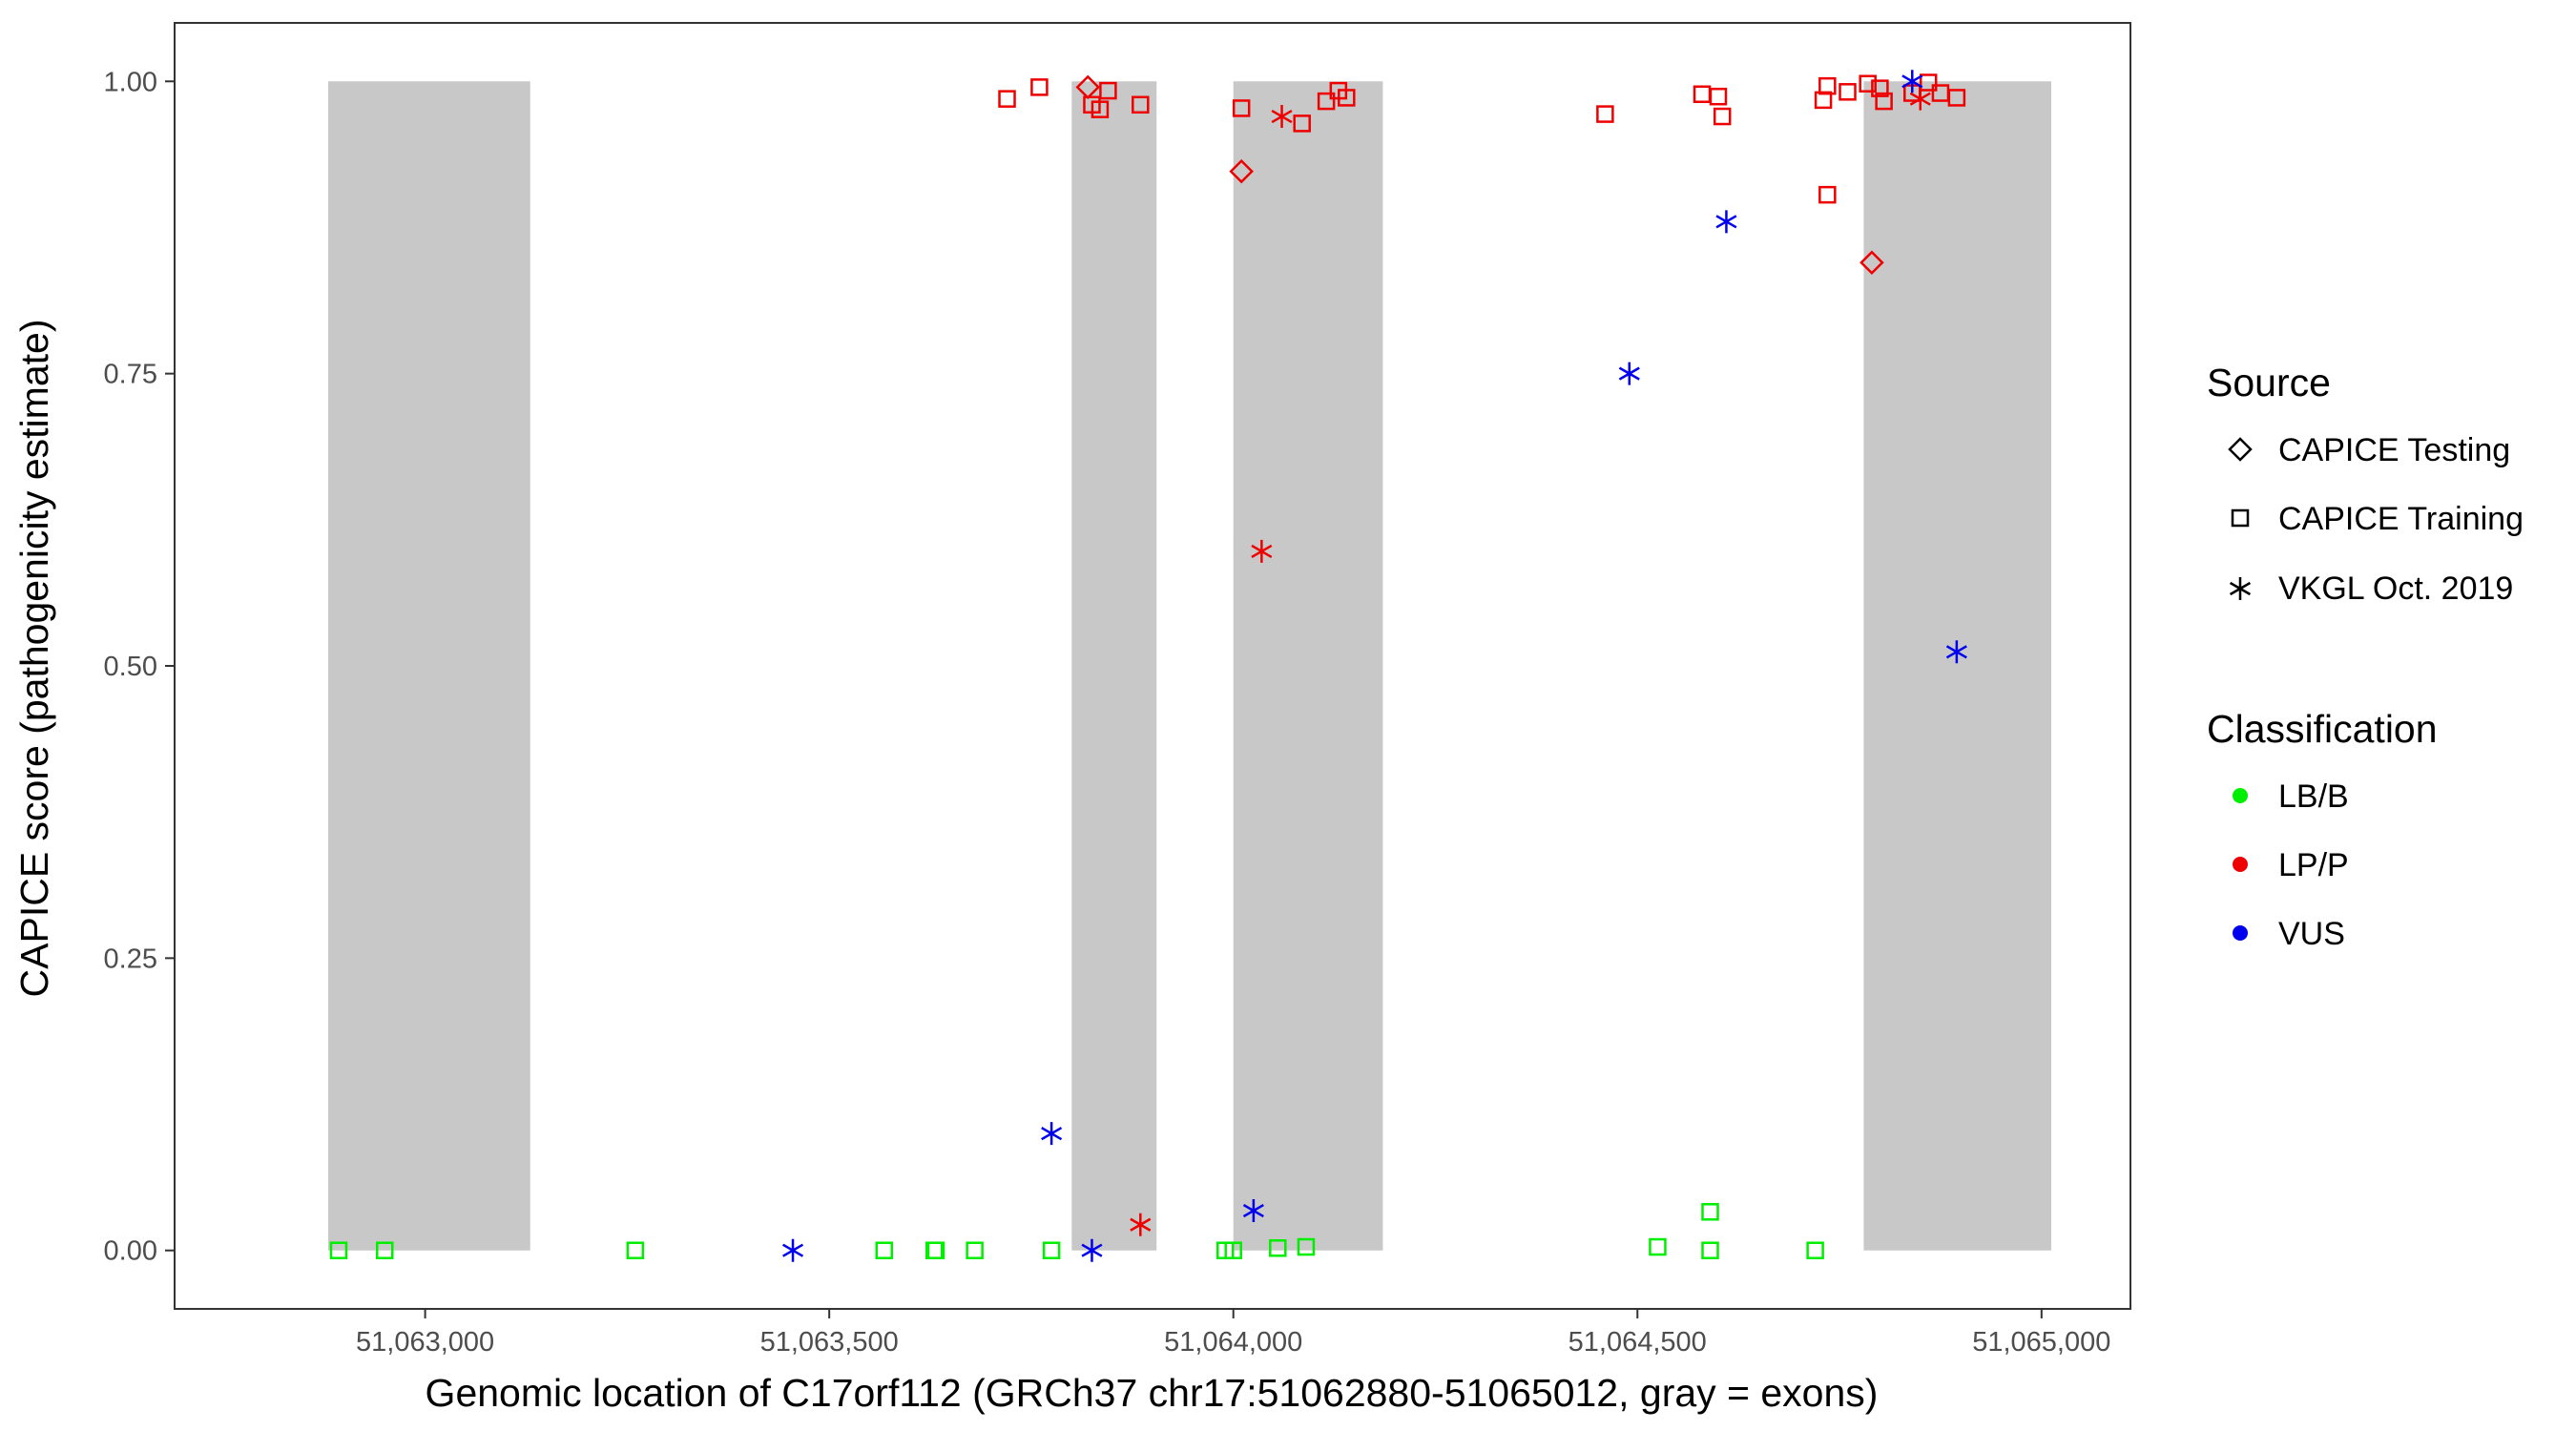  What do you see at coordinates (130, 375) in the screenshot?
I see `y-tick-label: 0.75` at bounding box center [130, 375].